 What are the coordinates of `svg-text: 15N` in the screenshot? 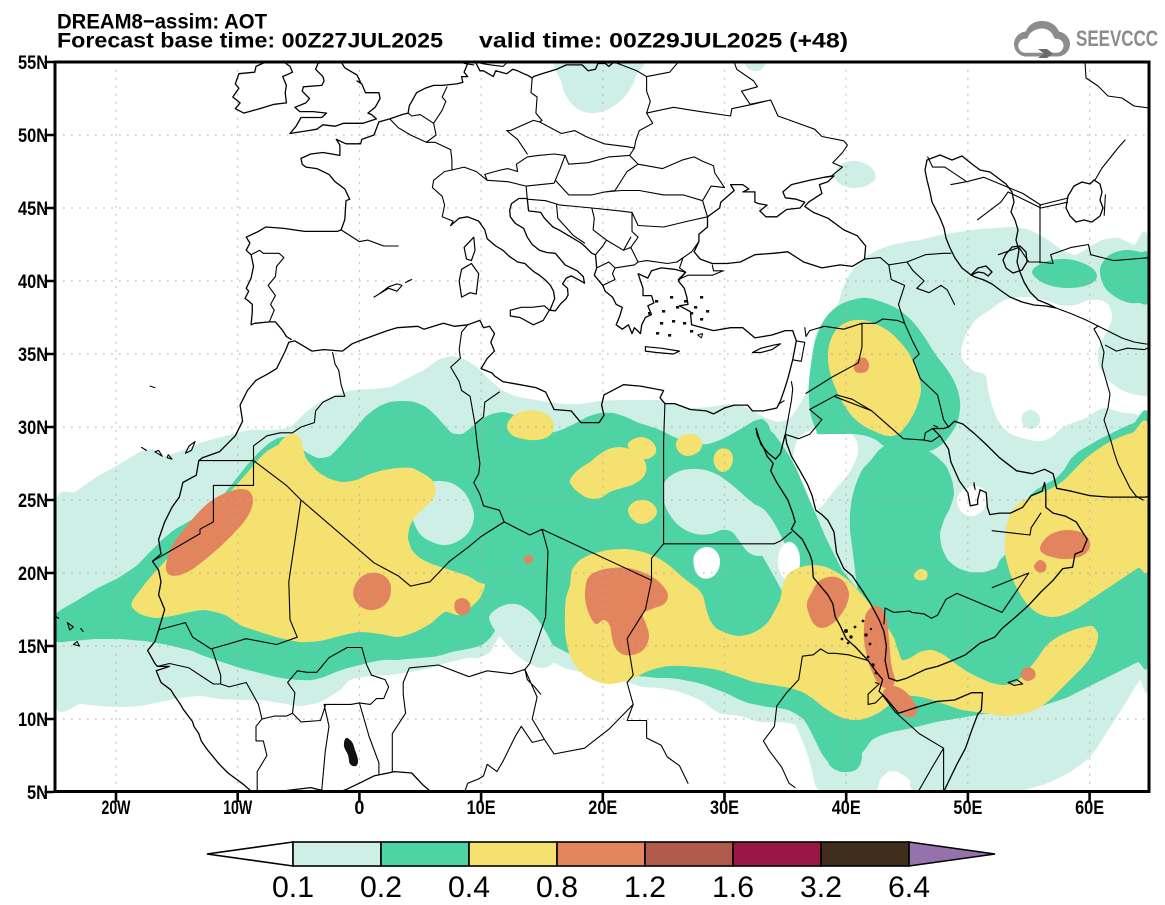 It's located at (33, 647).